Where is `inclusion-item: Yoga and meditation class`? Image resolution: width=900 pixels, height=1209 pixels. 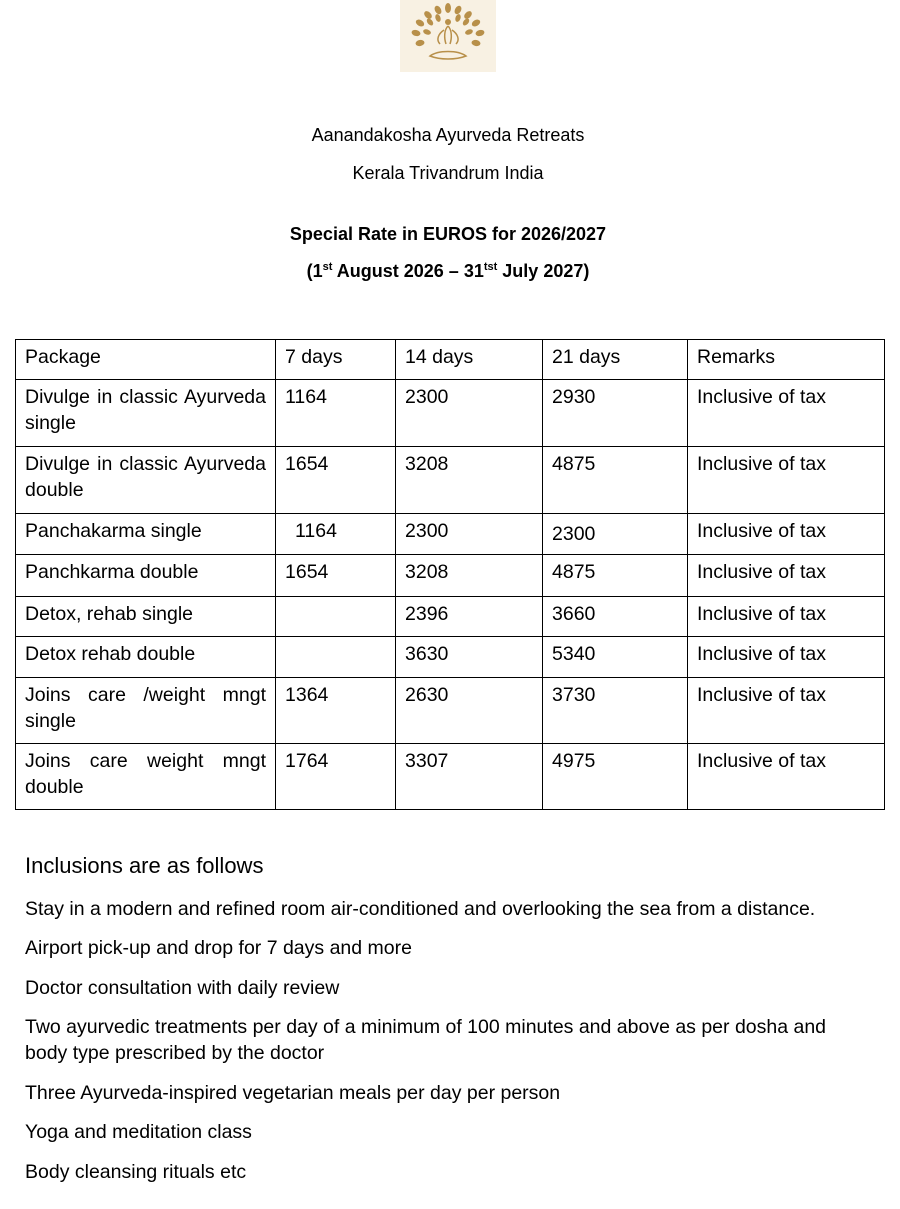 inclusion-item: Yoga and meditation class is located at coordinates (138, 1132).